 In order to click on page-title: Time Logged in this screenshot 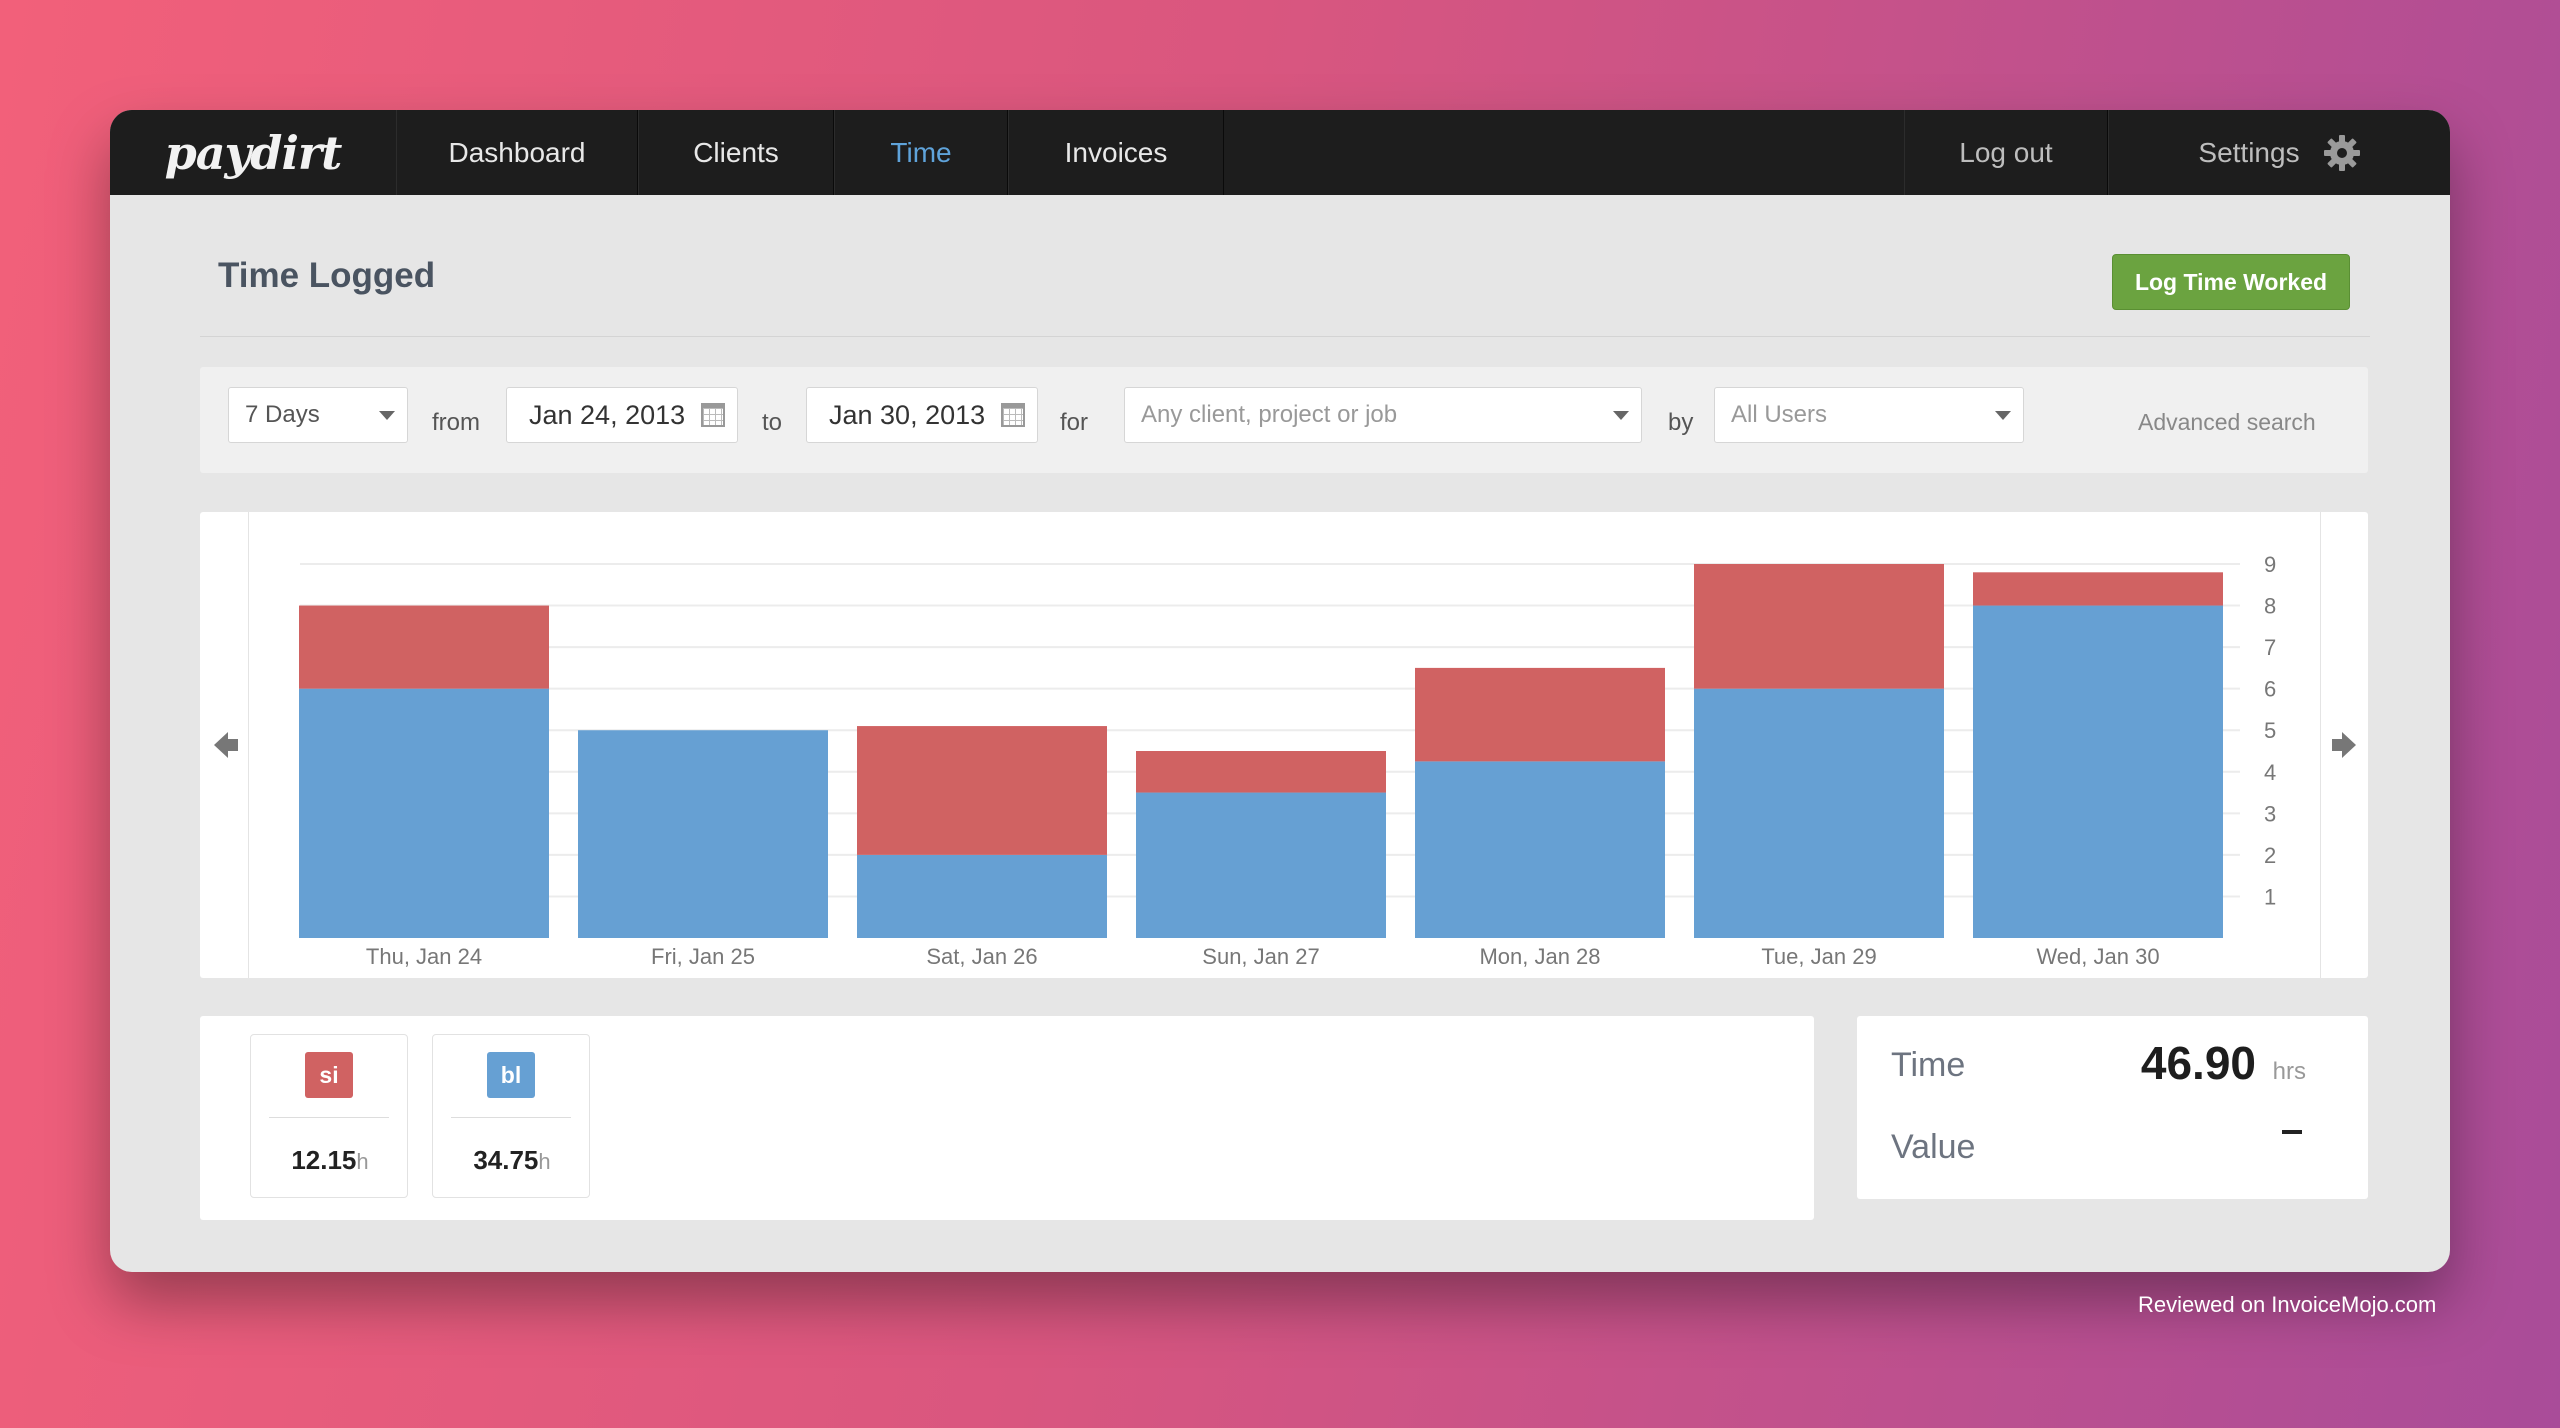, I will do `click(327, 275)`.